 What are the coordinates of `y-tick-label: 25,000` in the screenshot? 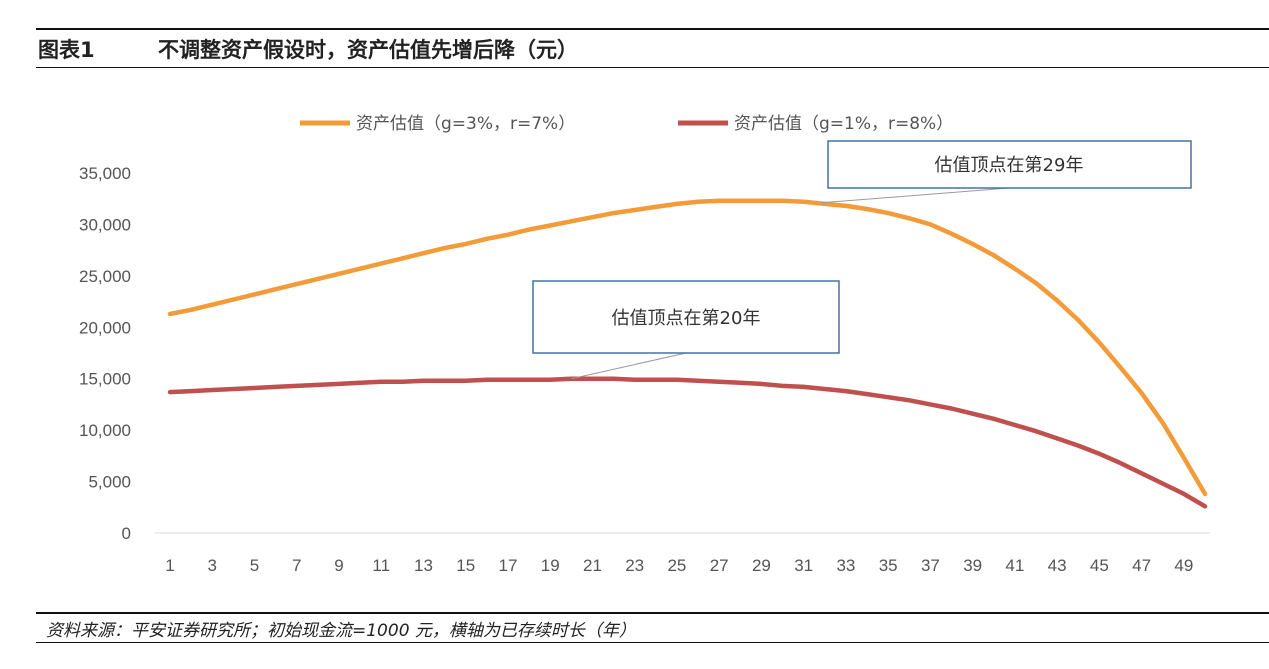 It's located at (105, 276).